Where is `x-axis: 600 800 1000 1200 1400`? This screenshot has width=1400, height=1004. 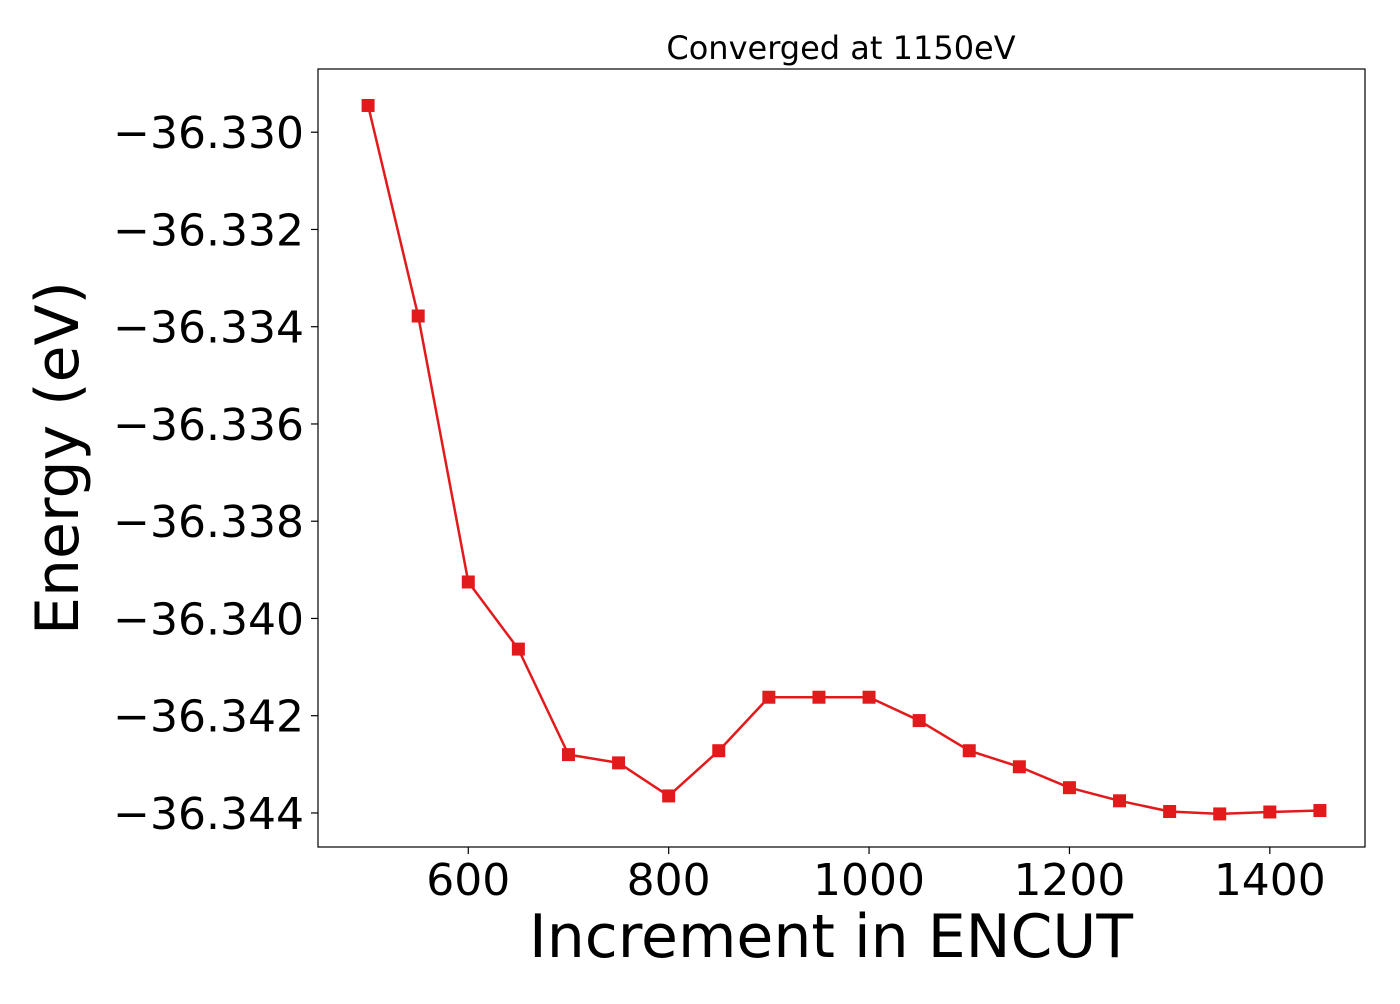 x-axis: 600 800 1000 1200 1400 is located at coordinates (876, 876).